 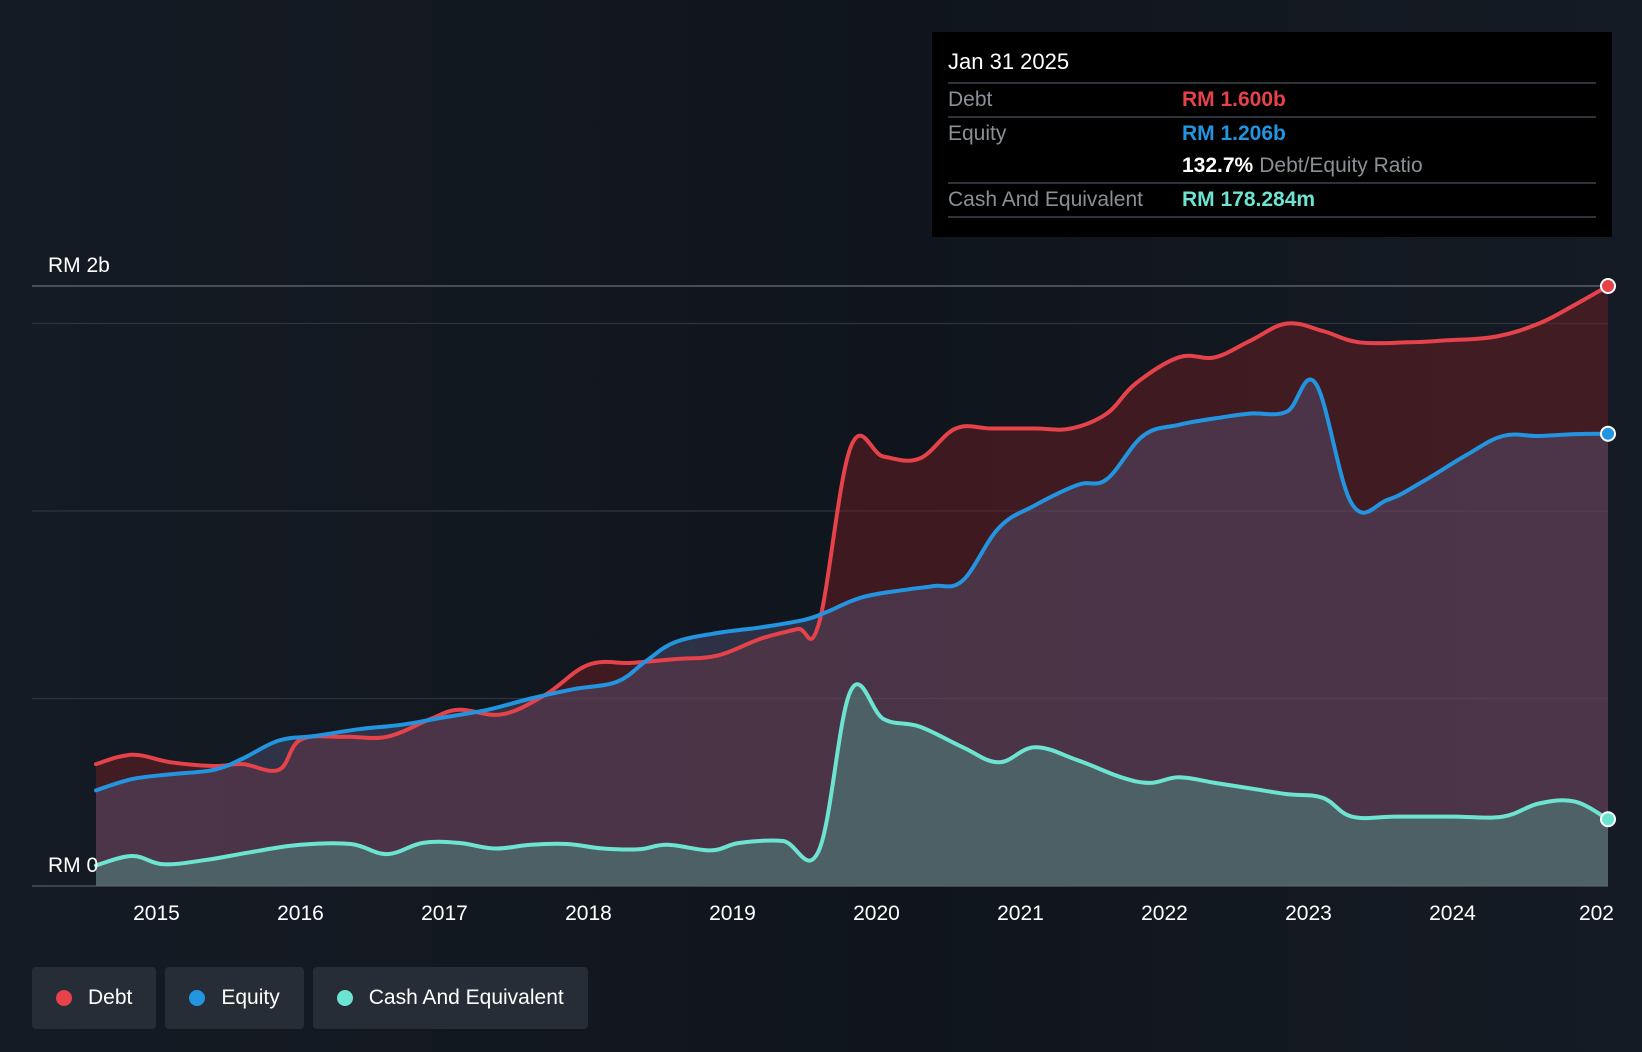 I want to click on tooltip-cash-label: Cash And Equivalent, so click(x=1045, y=199).